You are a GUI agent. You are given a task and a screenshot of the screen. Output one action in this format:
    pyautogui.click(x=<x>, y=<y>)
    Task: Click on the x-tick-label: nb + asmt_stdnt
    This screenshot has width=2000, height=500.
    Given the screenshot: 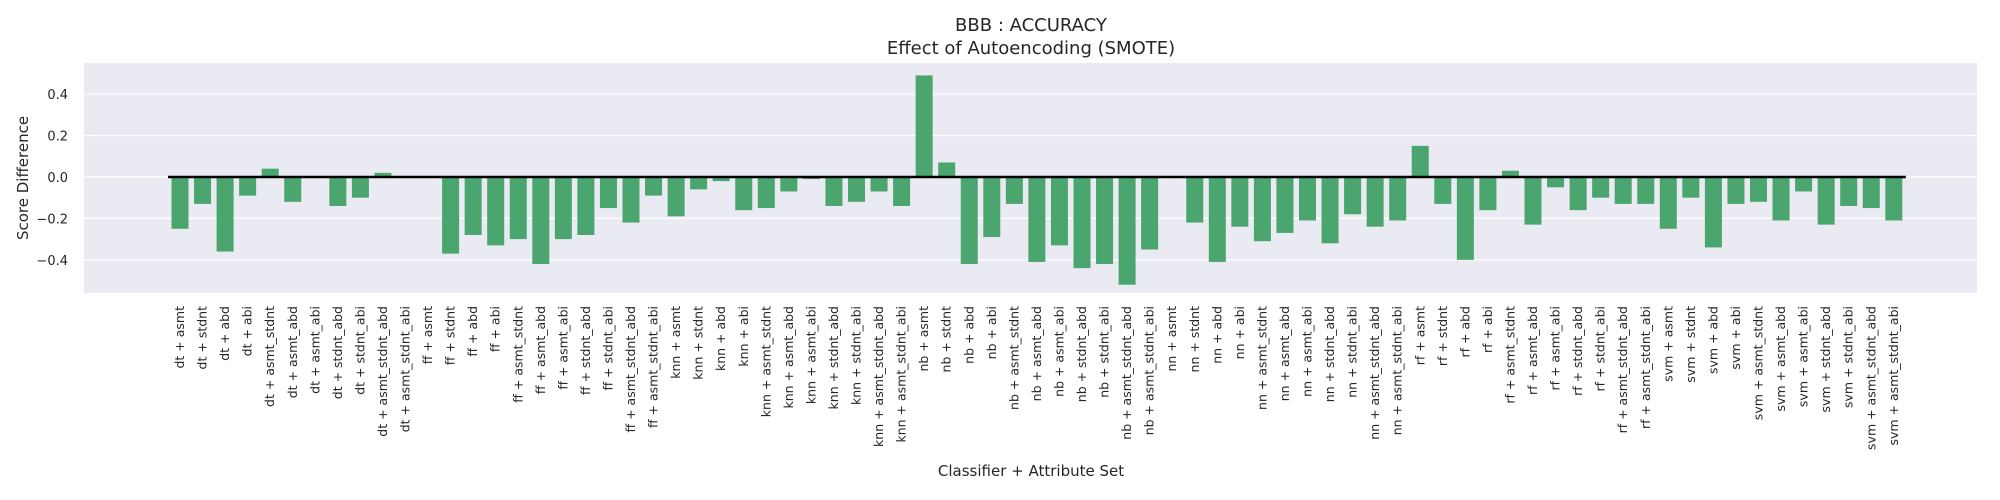 What is the action you would take?
    pyautogui.click(x=1013, y=358)
    